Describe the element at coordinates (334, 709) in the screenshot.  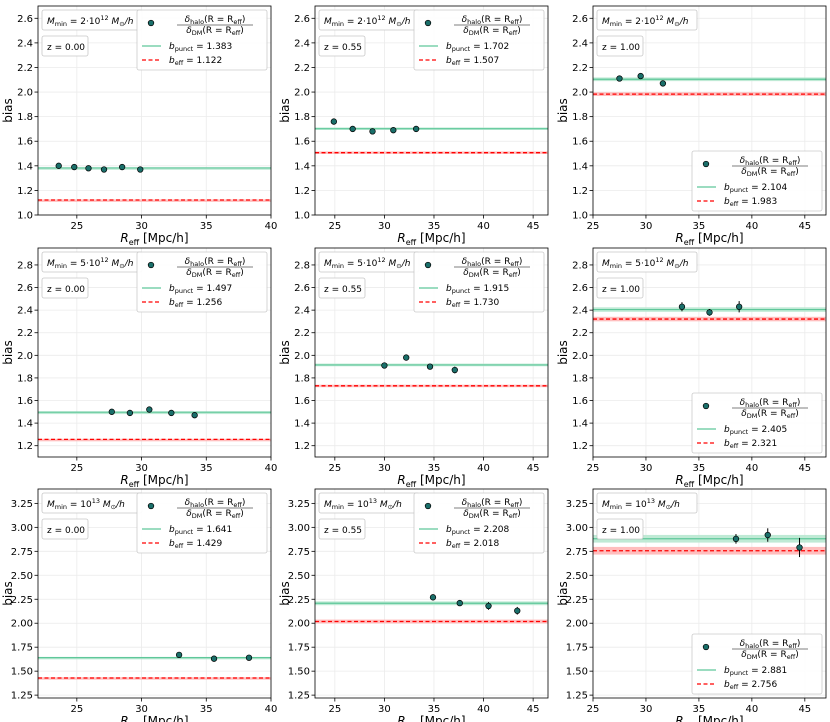
I see `x-tick-label: 25` at that location.